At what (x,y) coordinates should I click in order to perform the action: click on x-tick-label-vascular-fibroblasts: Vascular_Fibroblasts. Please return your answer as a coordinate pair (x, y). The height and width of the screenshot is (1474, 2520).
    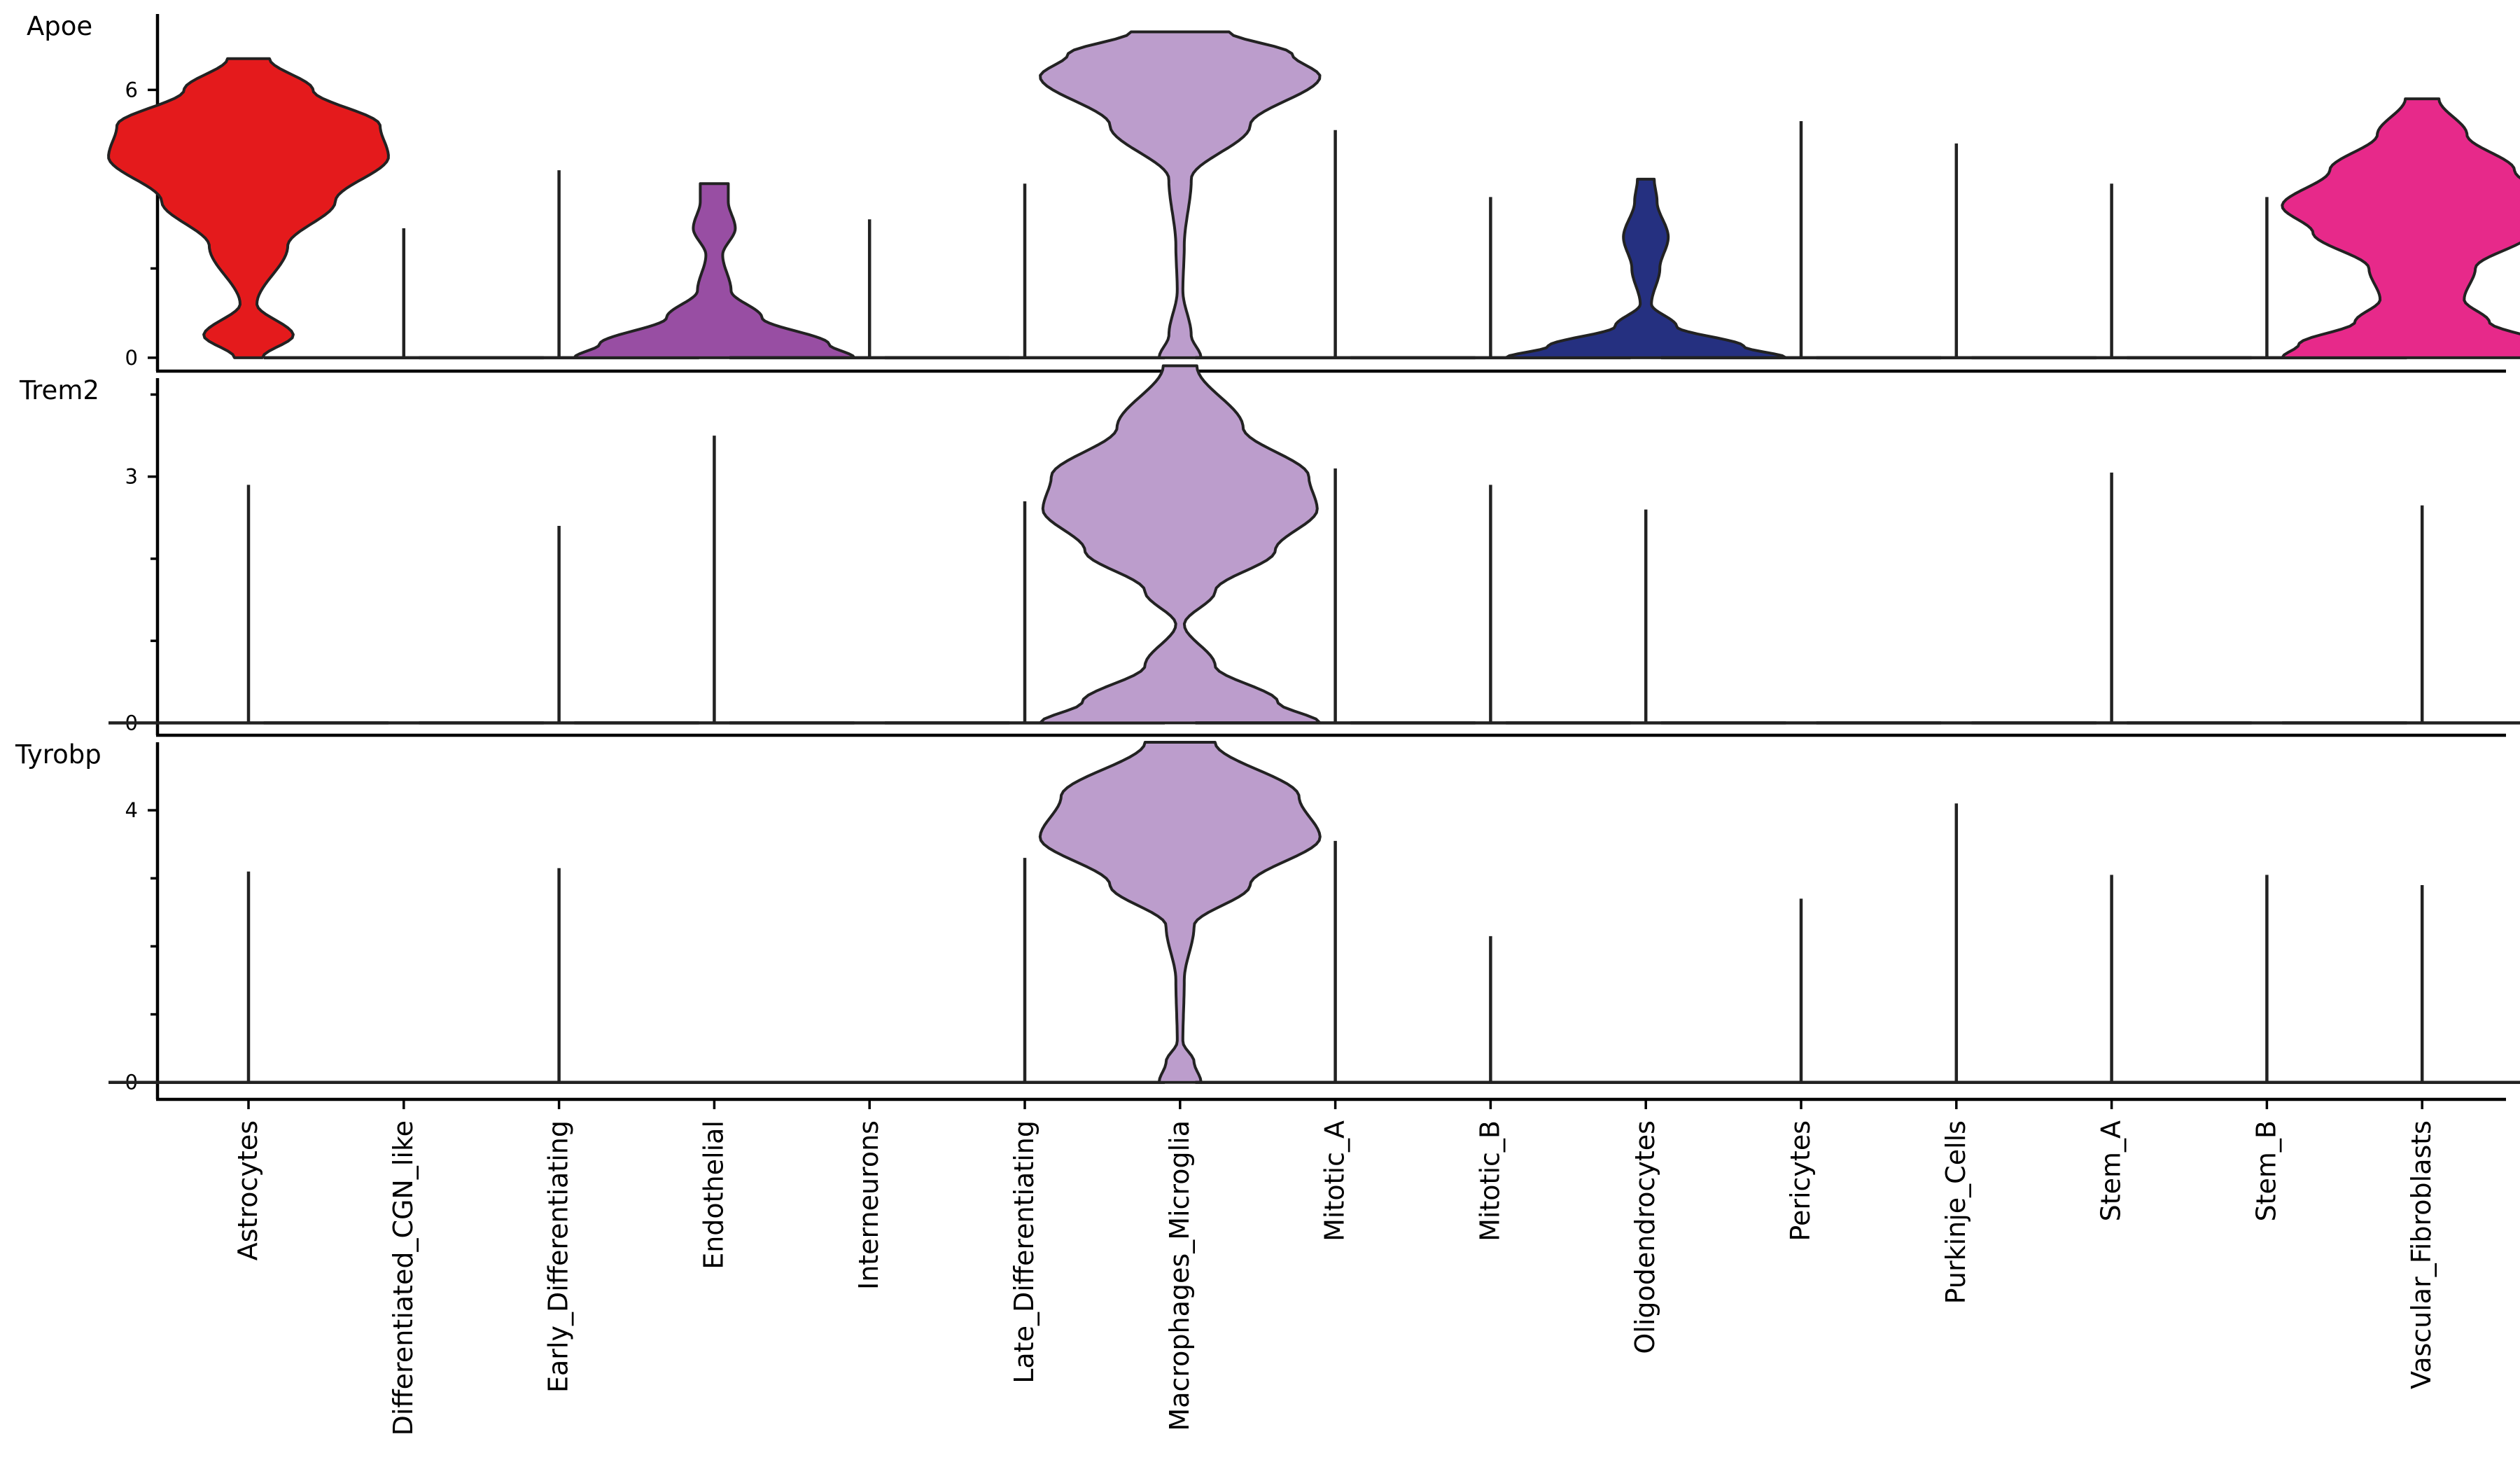
    Looking at the image, I should click on (2421, 1254).